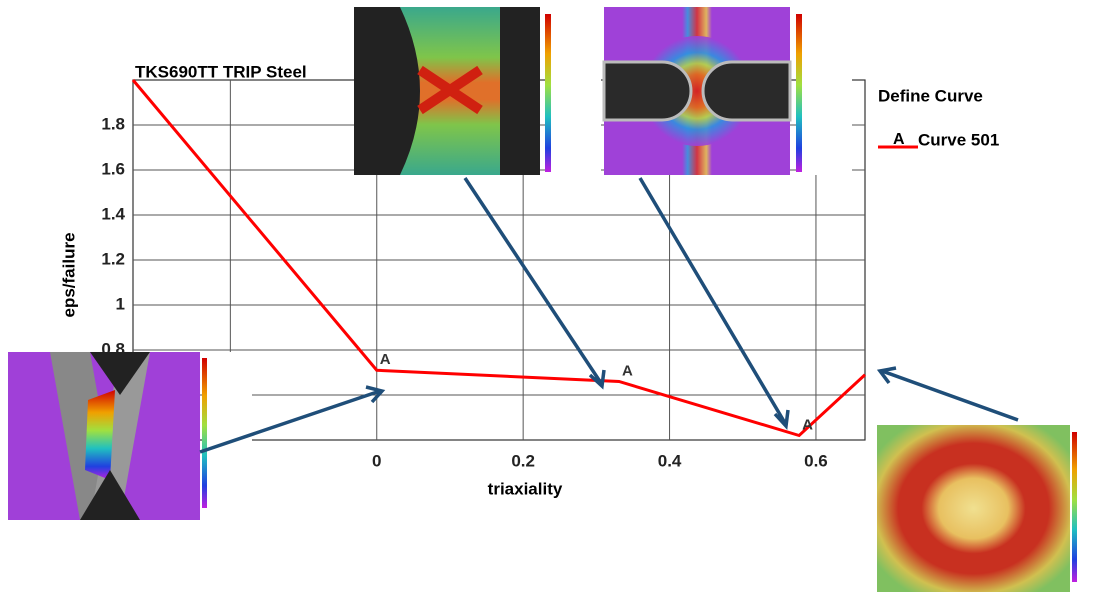  I want to click on y-tick-label: 1, so click(120, 303).